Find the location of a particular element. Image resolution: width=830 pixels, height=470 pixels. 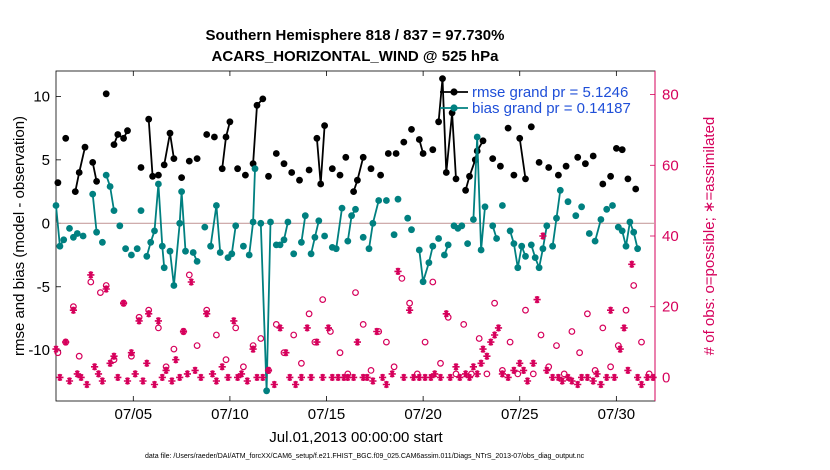

x-tick-label: 07/20 is located at coordinates (423, 414).